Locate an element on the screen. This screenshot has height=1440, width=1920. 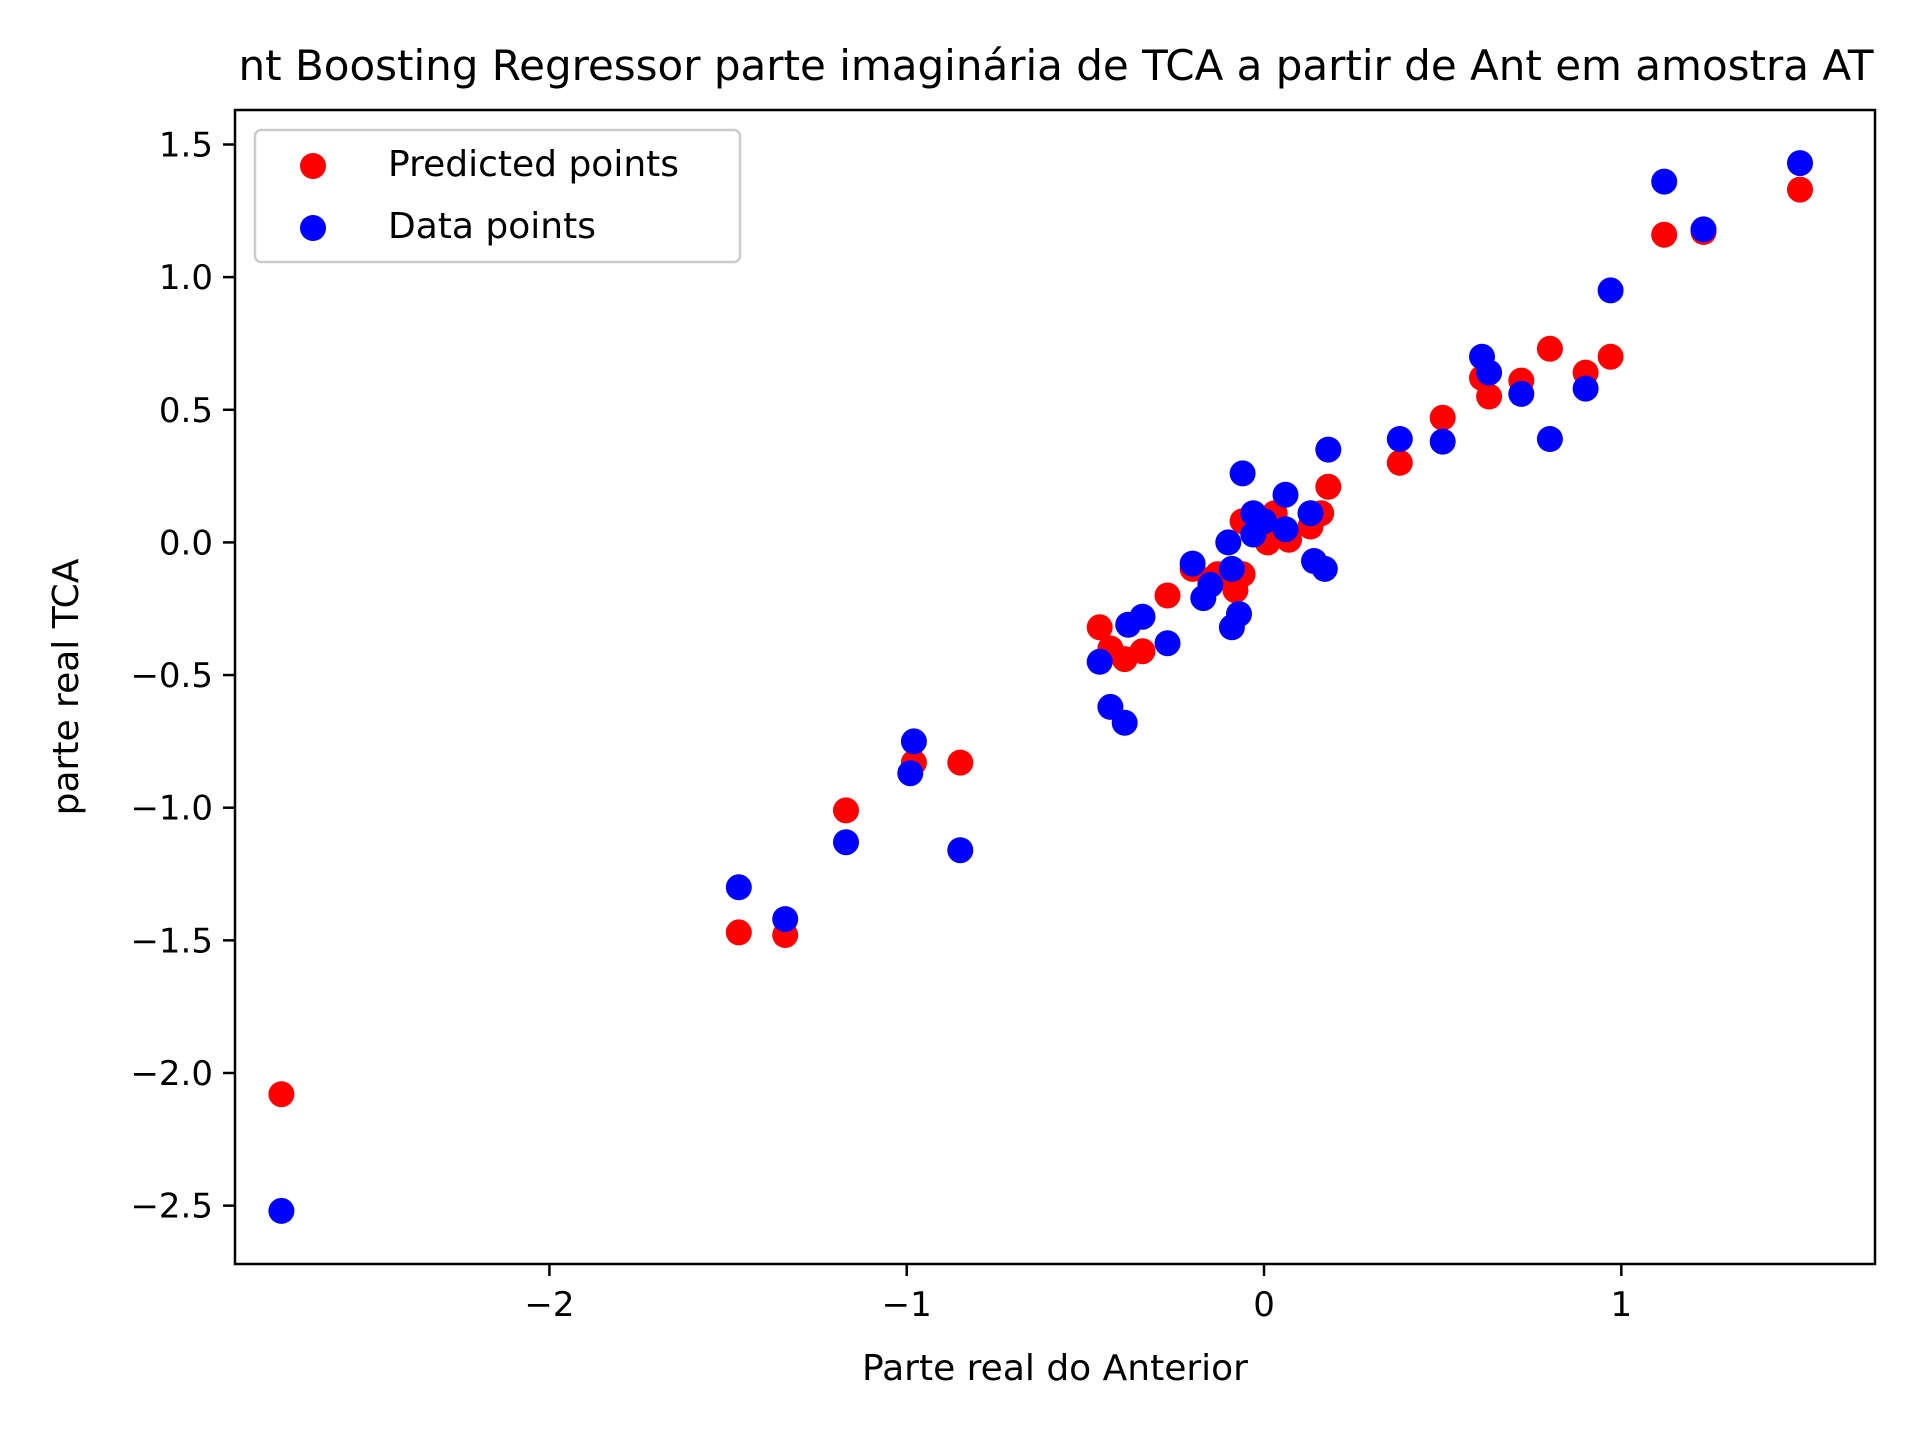
y-axis: 1.5 1.0 0.5 0.0 −0.5 −1.0 −1.5 −2.0 −2.5 is located at coordinates (182, 676).